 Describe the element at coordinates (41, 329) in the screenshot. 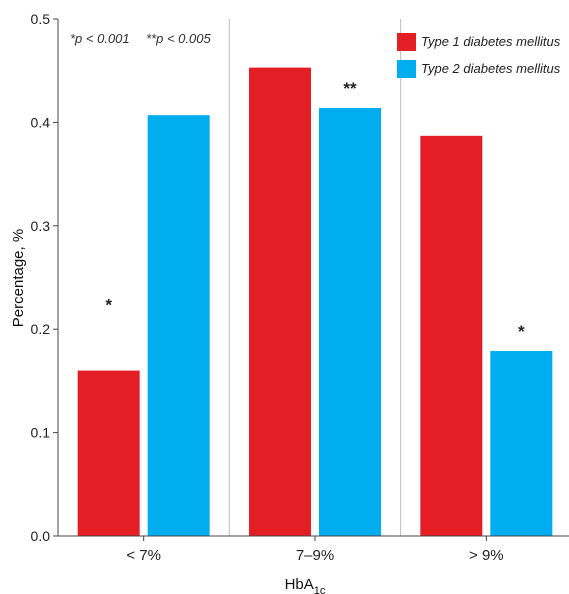

I see `y-tick-label: 0.2` at that location.